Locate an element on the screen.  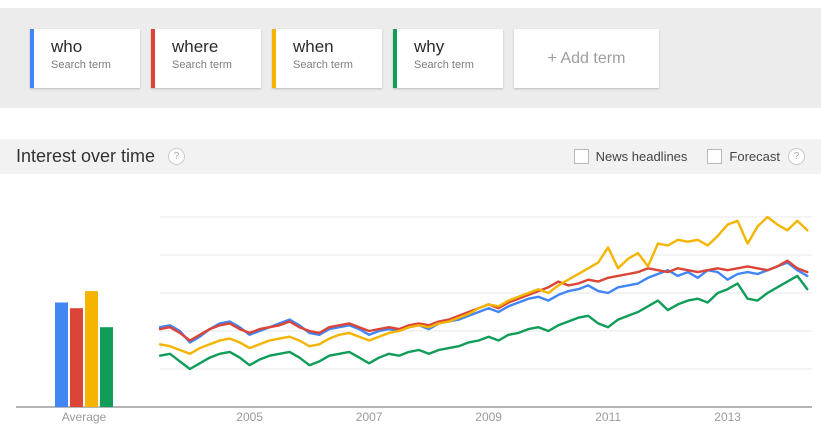
term-card-who: who Search term is located at coordinates (85, 58).